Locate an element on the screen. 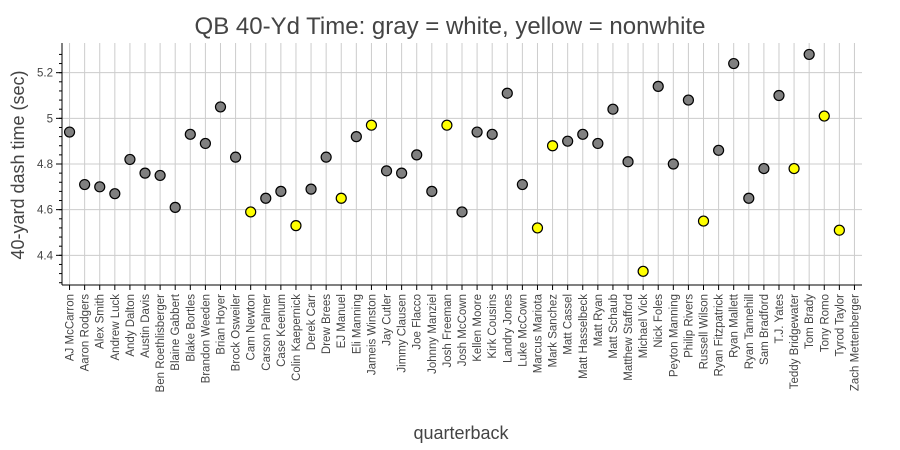 Image resolution: width=900 pixels, height=450 pixels. x-tick-label: Brian Hoyer is located at coordinates (221, 324).